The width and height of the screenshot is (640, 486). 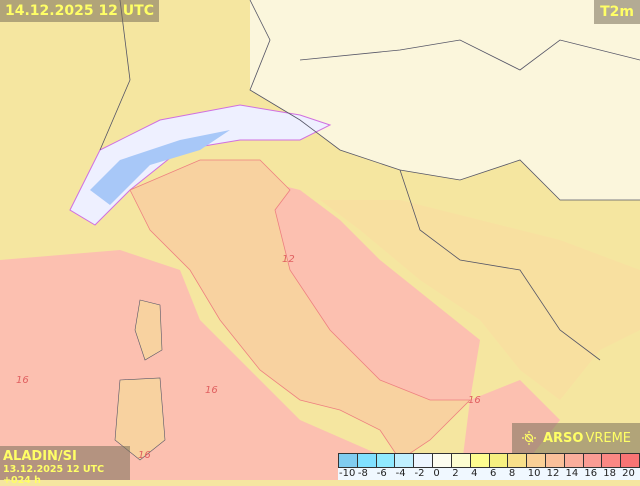 I want to click on arso-vreme-logo: ARSO VREME, so click(x=576, y=438).